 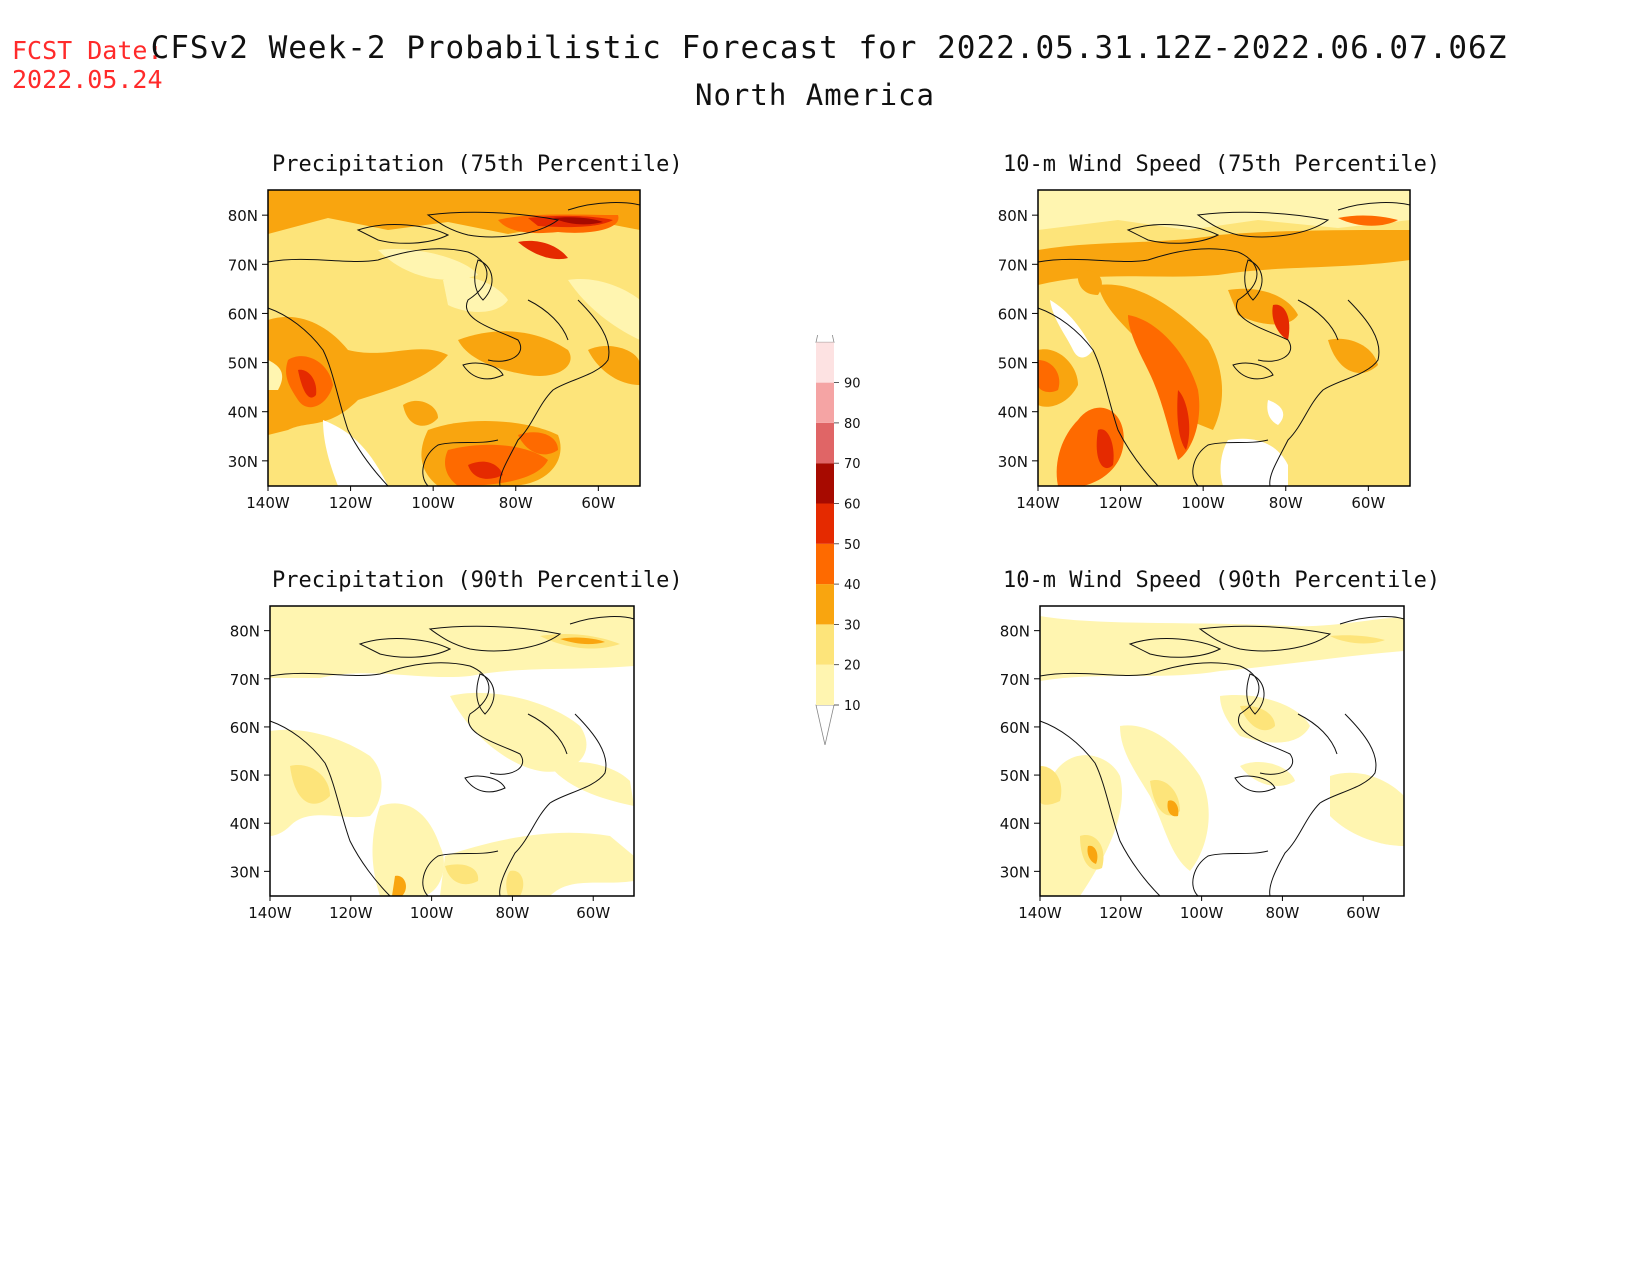 I want to click on colorbar-label: 30, so click(x=852, y=625).